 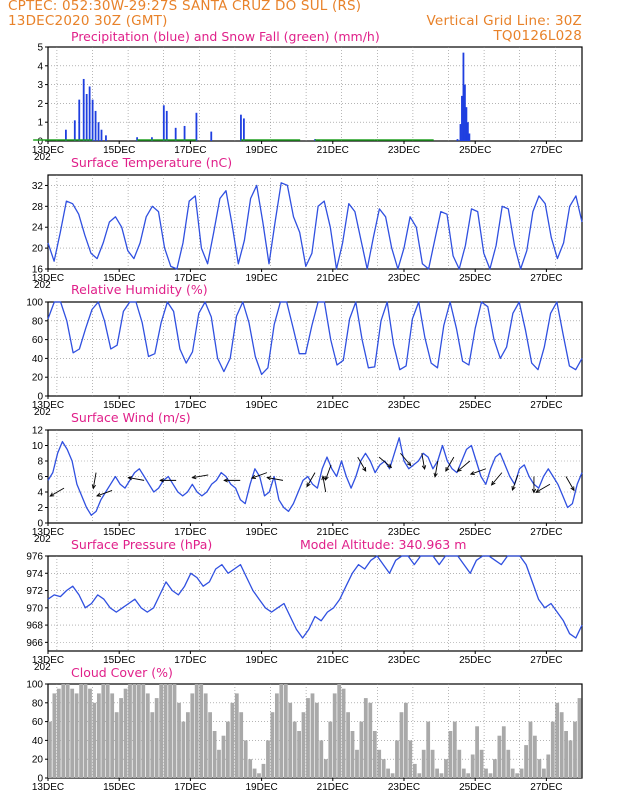 What do you see at coordinates (48, 532) in the screenshot?
I see `wind-xlabel-0: 13DEC` at bounding box center [48, 532].